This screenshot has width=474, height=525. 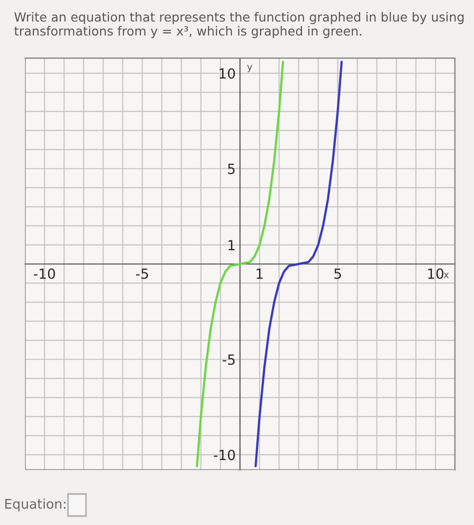 I want to click on text: Equation:, so click(x=35, y=505).